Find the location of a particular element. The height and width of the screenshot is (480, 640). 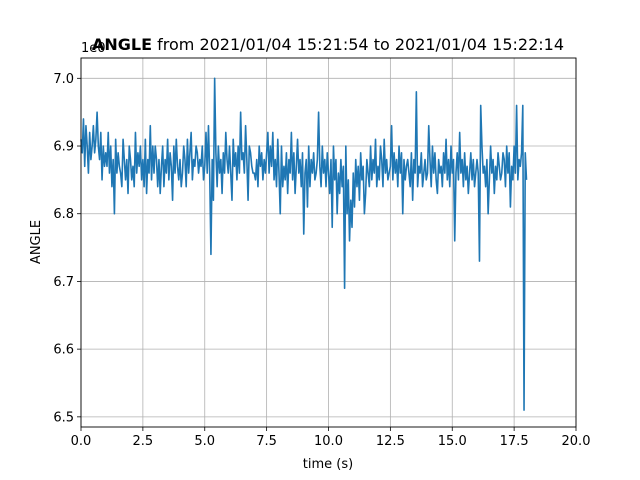

y-axis: 6.5 6.6 6.7 6.8 6.9 7.0 is located at coordinates (67, 248).